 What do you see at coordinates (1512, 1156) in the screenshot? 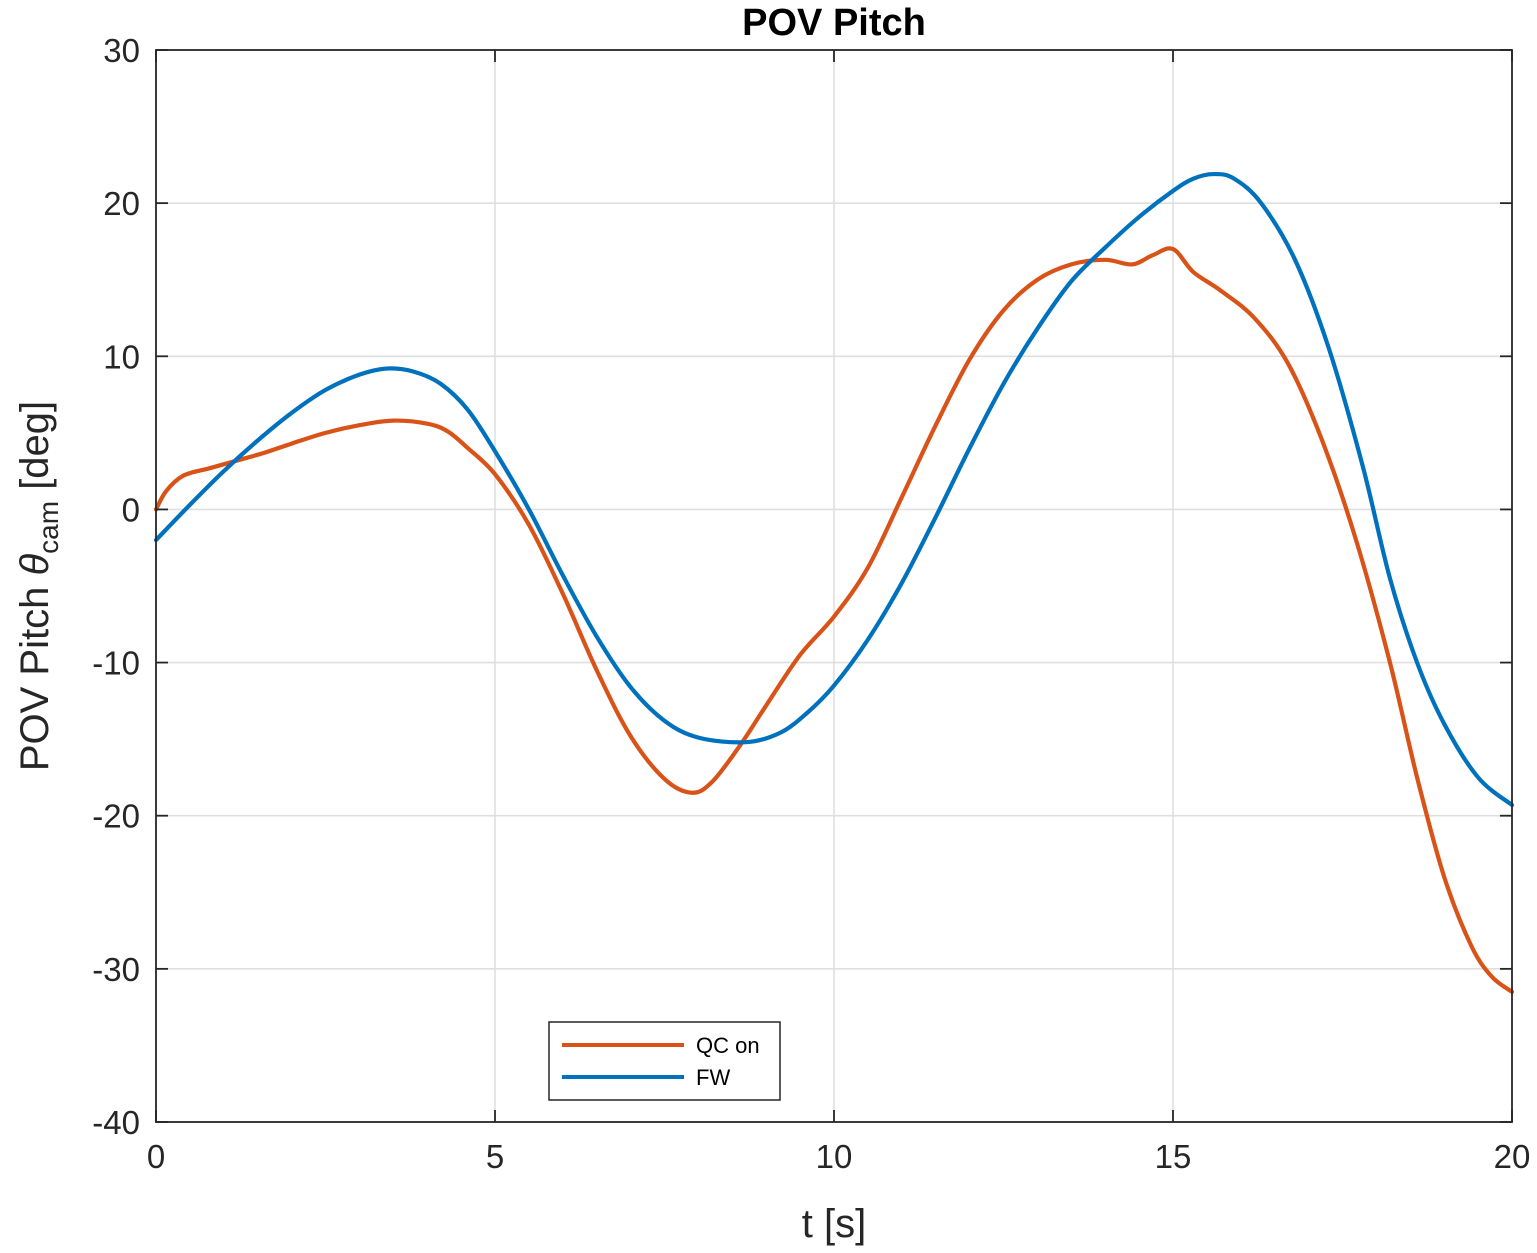
I see `x-tick-label: 20` at bounding box center [1512, 1156].